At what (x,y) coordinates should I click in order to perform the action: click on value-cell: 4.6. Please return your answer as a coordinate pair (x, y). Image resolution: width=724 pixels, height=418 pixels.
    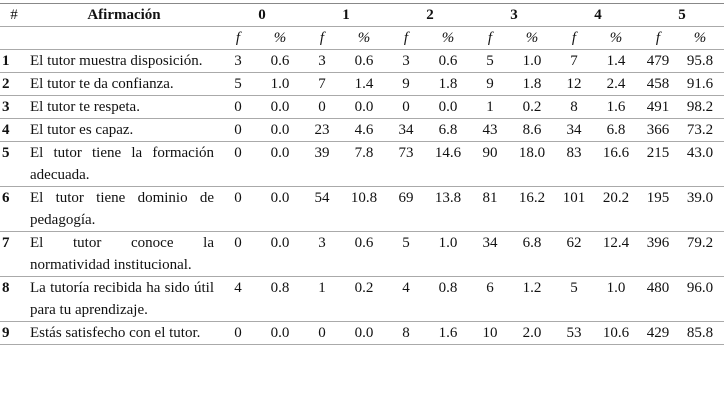
    Looking at the image, I should click on (364, 130).